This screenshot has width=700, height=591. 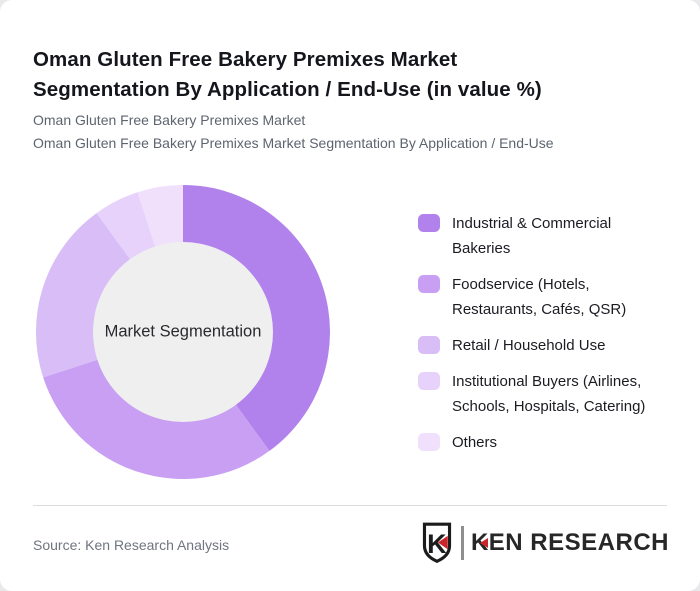 What do you see at coordinates (483, 543) in the screenshot?
I see `logo-red-triangle-icon` at bounding box center [483, 543].